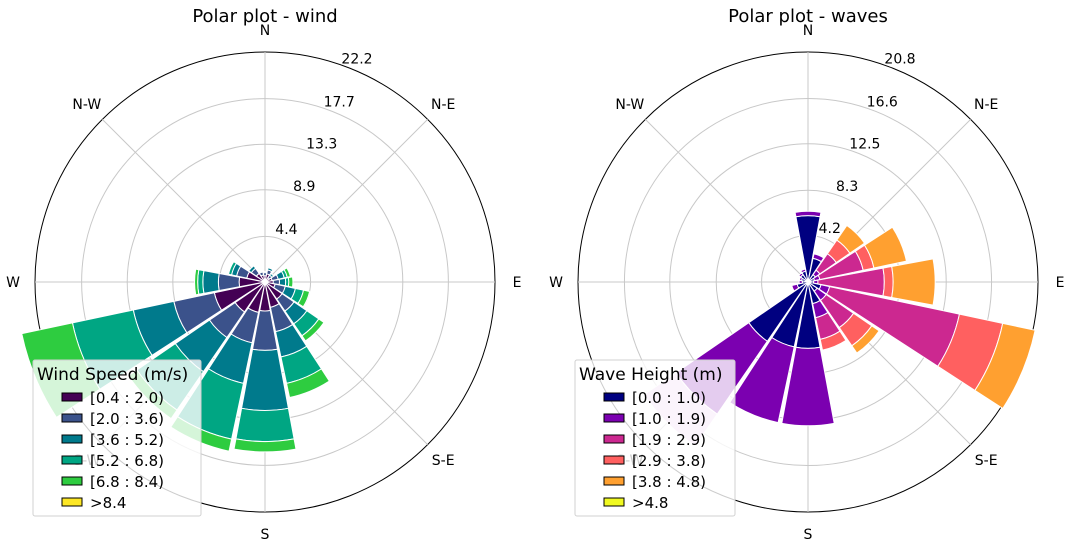 The height and width of the screenshot is (546, 1067). What do you see at coordinates (669, 440) in the screenshot?
I see `waves-legend-entry: [1.9 : 2.9)` at bounding box center [669, 440].